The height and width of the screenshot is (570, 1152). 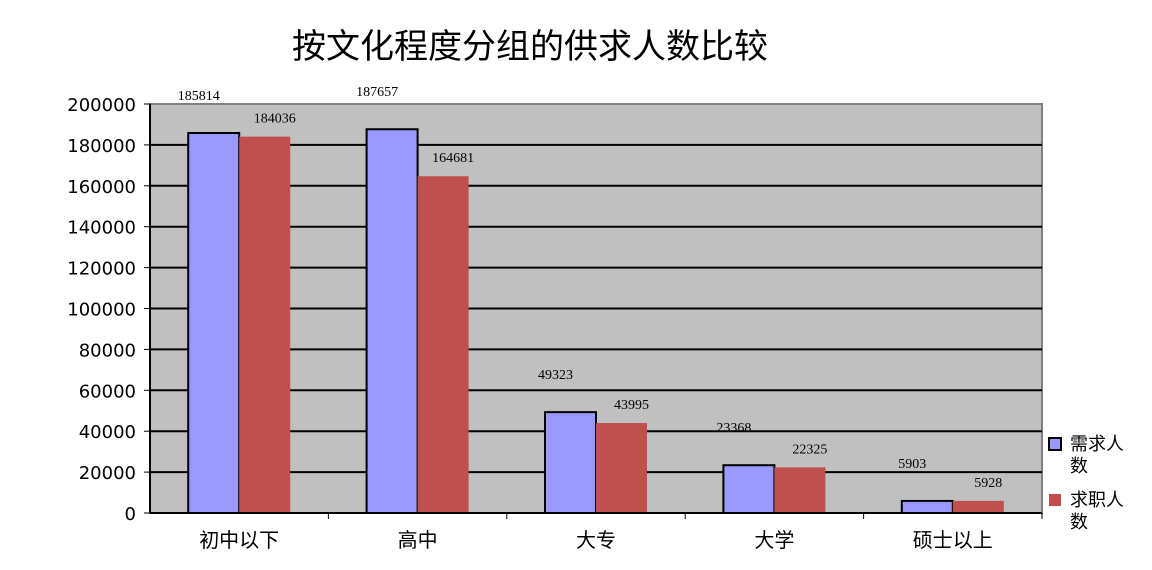 I want to click on data-label: 164681, so click(x=453, y=158).